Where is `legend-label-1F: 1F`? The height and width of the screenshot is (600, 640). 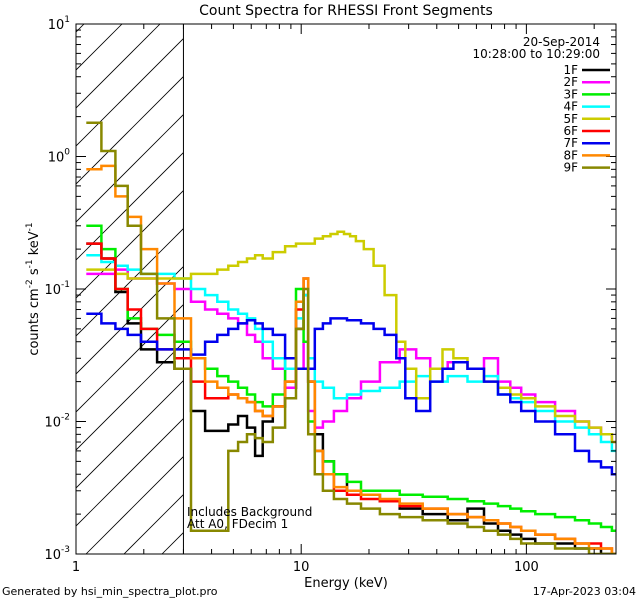 legend-label-1F: 1F is located at coordinates (570, 70).